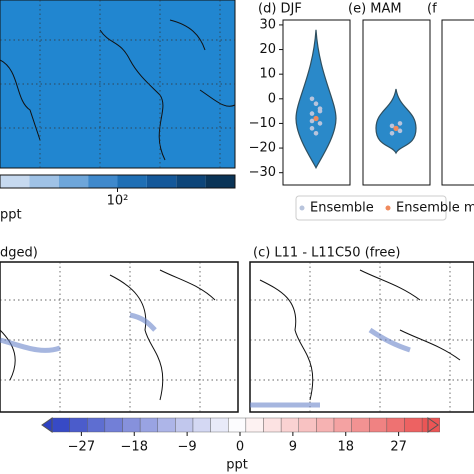 The height and width of the screenshot is (474, 474). Describe the element at coordinates (398, 447) in the screenshot. I see `colorbar-tick-label: 27` at that location.